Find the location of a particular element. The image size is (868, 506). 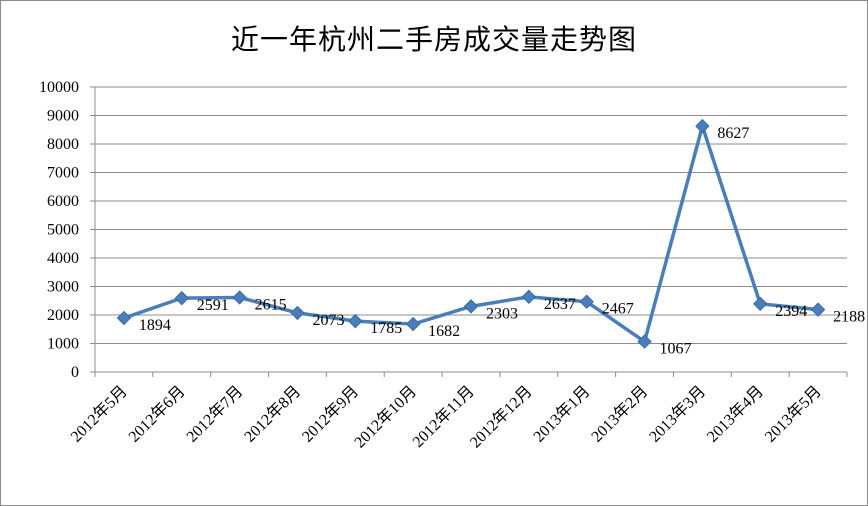

y-tick-label: 9000 is located at coordinates (63, 116).